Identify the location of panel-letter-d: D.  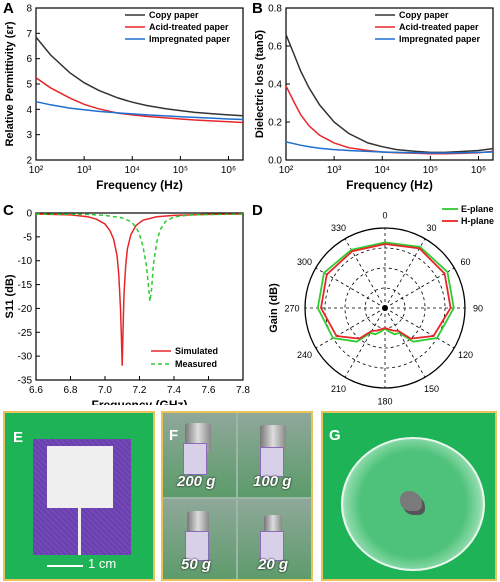
(257, 210).